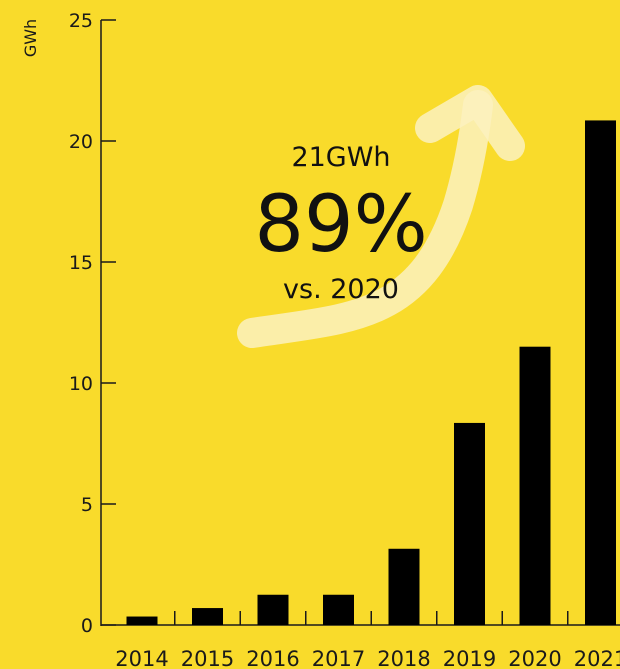 Image resolution: width=620 pixels, height=669 pixels. Describe the element at coordinates (597, 658) in the screenshot. I see `x-tick-label: 2021` at that location.